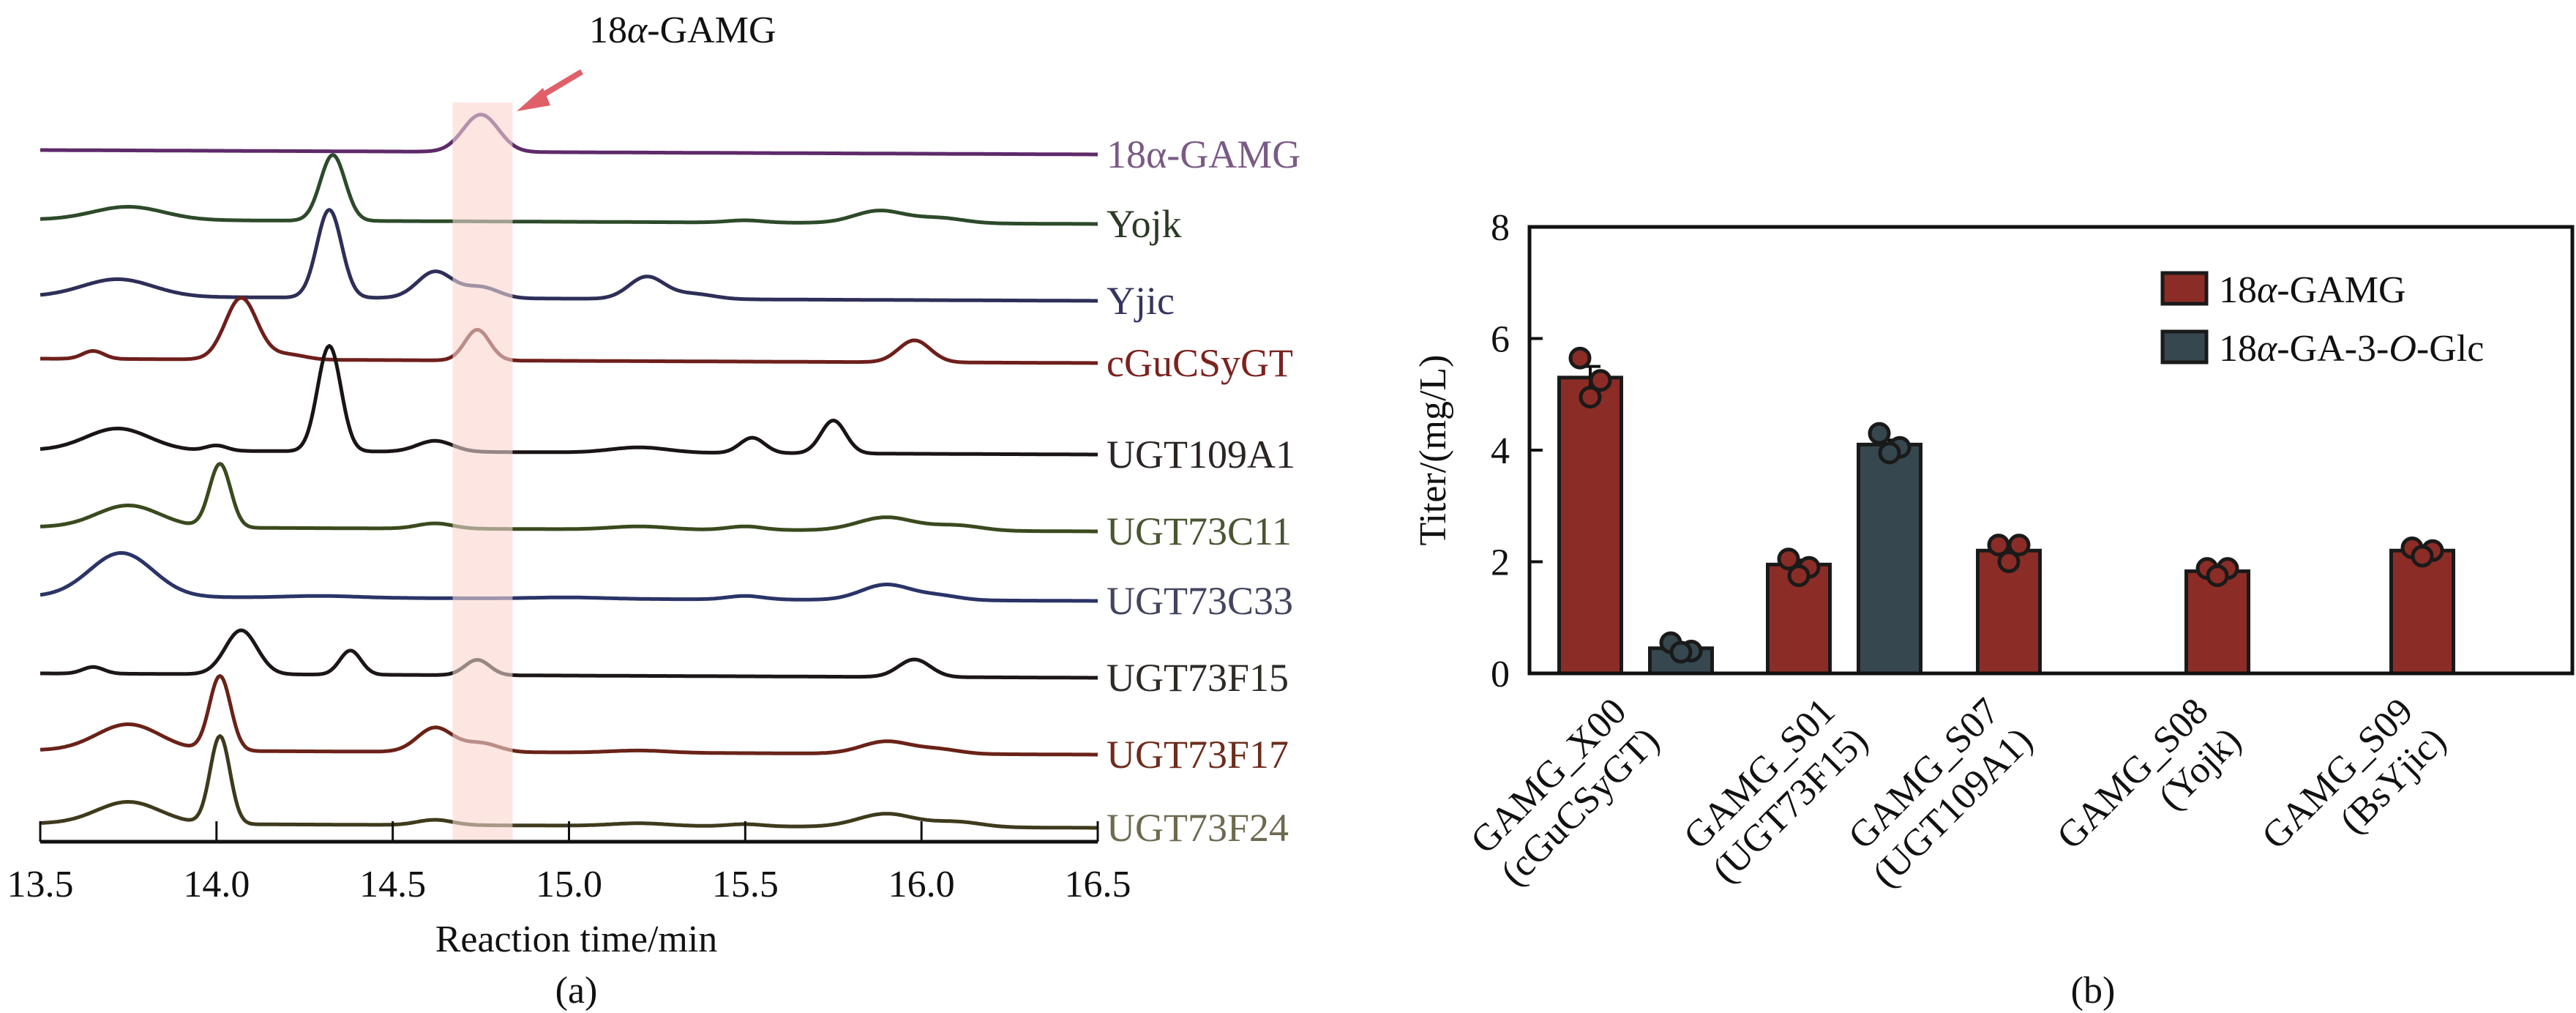 The width and height of the screenshot is (2576, 1013). I want to click on x-tick-label-line2: (Yojk), so click(2200, 768).